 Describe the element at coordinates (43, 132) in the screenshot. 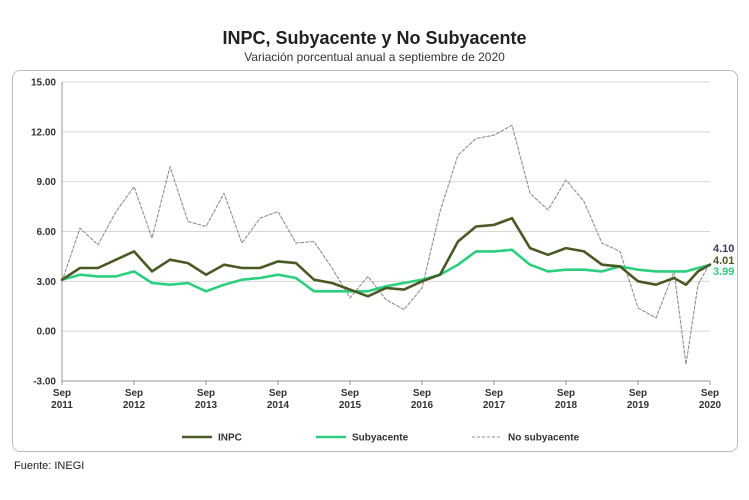

I see `y-tick-label: 12.00` at that location.